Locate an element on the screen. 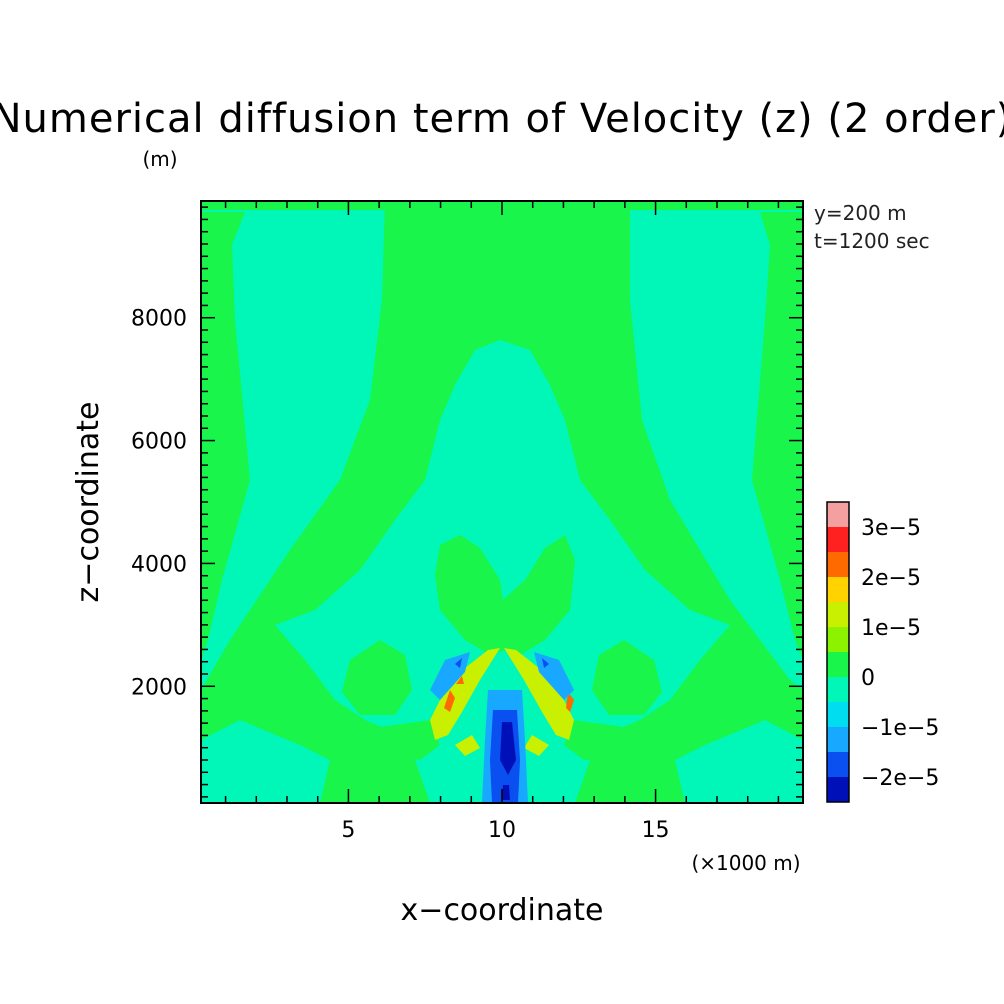 Image resolution: width=1004 pixels, height=1004 pixels. colorbar: 3e−5 2e−5 1e−5 0 −1e−5 −2e−5 is located at coordinates (882, 652).